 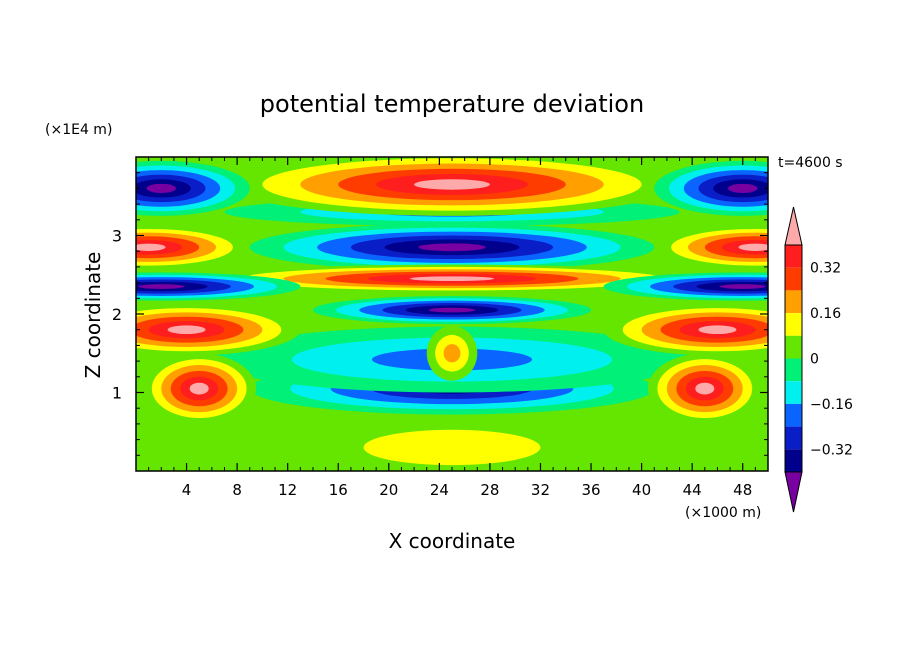 I want to click on x-tick-label: 48, so click(x=742, y=490).